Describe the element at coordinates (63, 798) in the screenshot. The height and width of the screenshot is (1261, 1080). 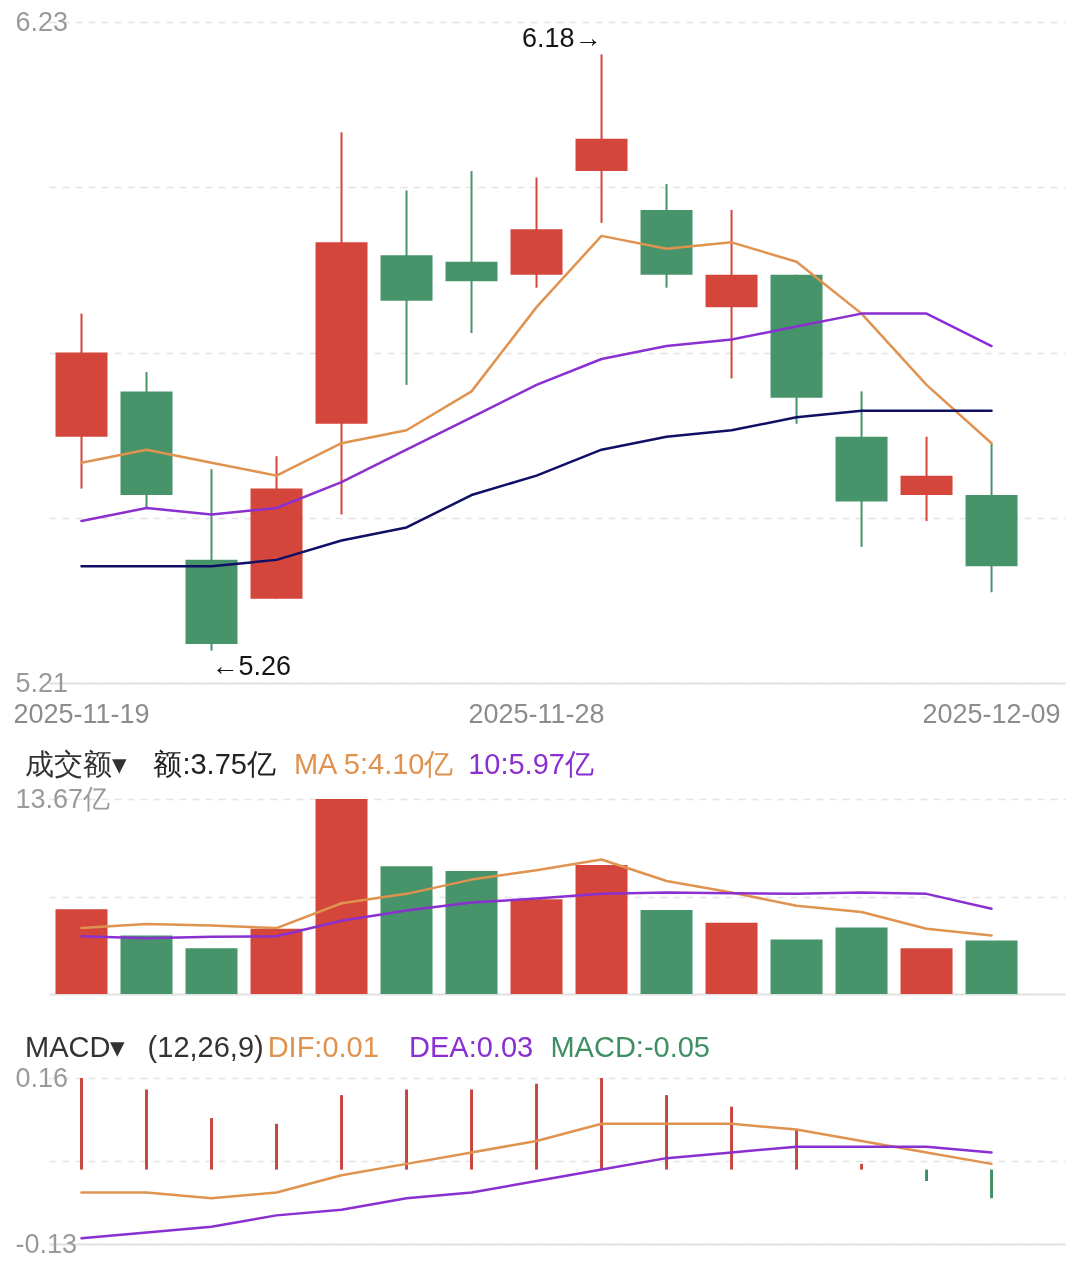
I see `y-tick-label: 13.67亿` at that location.